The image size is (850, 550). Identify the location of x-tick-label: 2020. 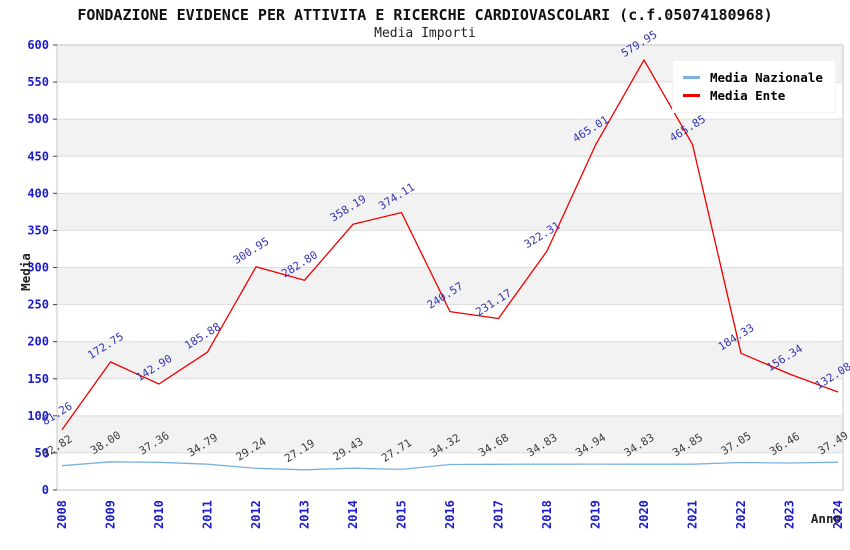
(644, 514).